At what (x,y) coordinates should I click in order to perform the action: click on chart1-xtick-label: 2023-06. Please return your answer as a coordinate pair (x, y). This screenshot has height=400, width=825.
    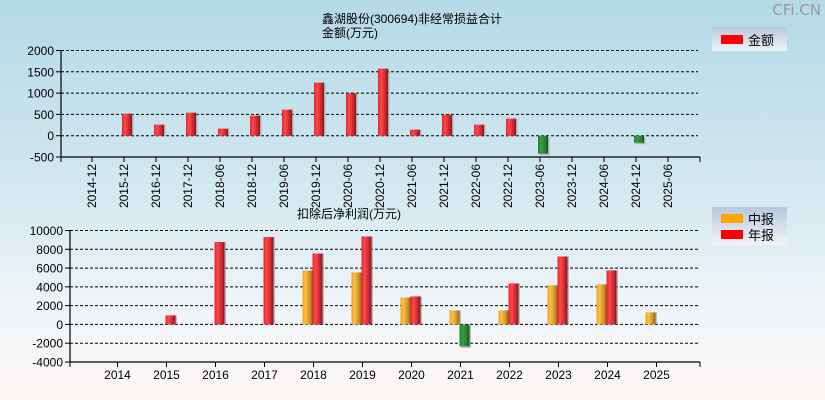
    Looking at the image, I should click on (540, 186).